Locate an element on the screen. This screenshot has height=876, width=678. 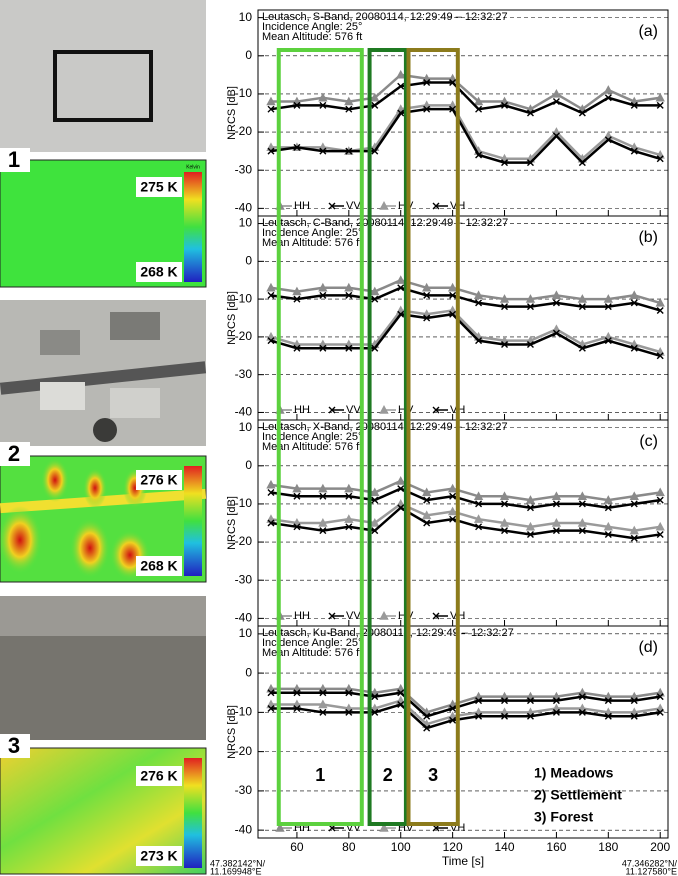
x-axis-label: Time [s] is located at coordinates (463, 861).